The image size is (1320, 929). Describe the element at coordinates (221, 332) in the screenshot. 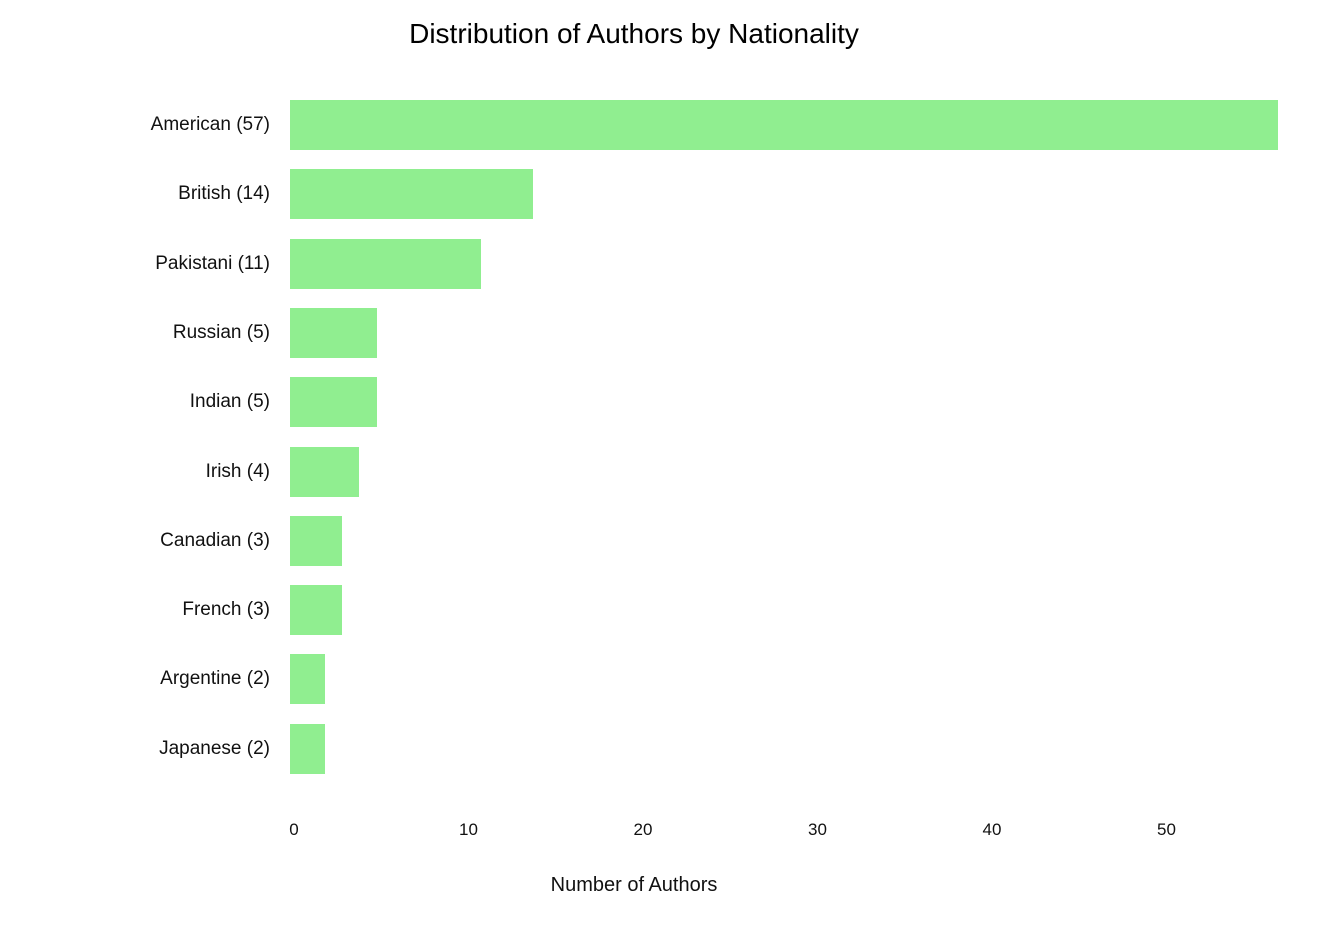

I see `category-label: Russian (5)` at that location.